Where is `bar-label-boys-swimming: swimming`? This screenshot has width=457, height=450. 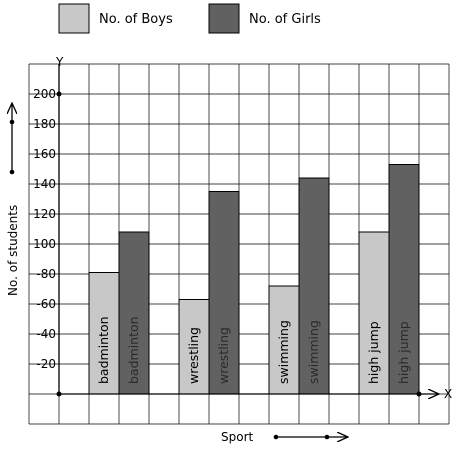
bar-label-boys-swimming: swimming is located at coordinates (283, 352).